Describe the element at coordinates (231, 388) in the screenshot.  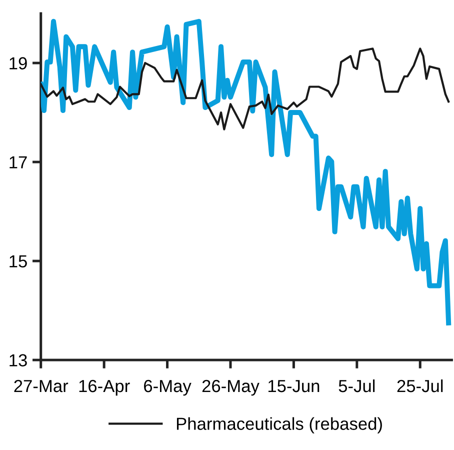
I see `x-tick-label: 26-May` at that location.